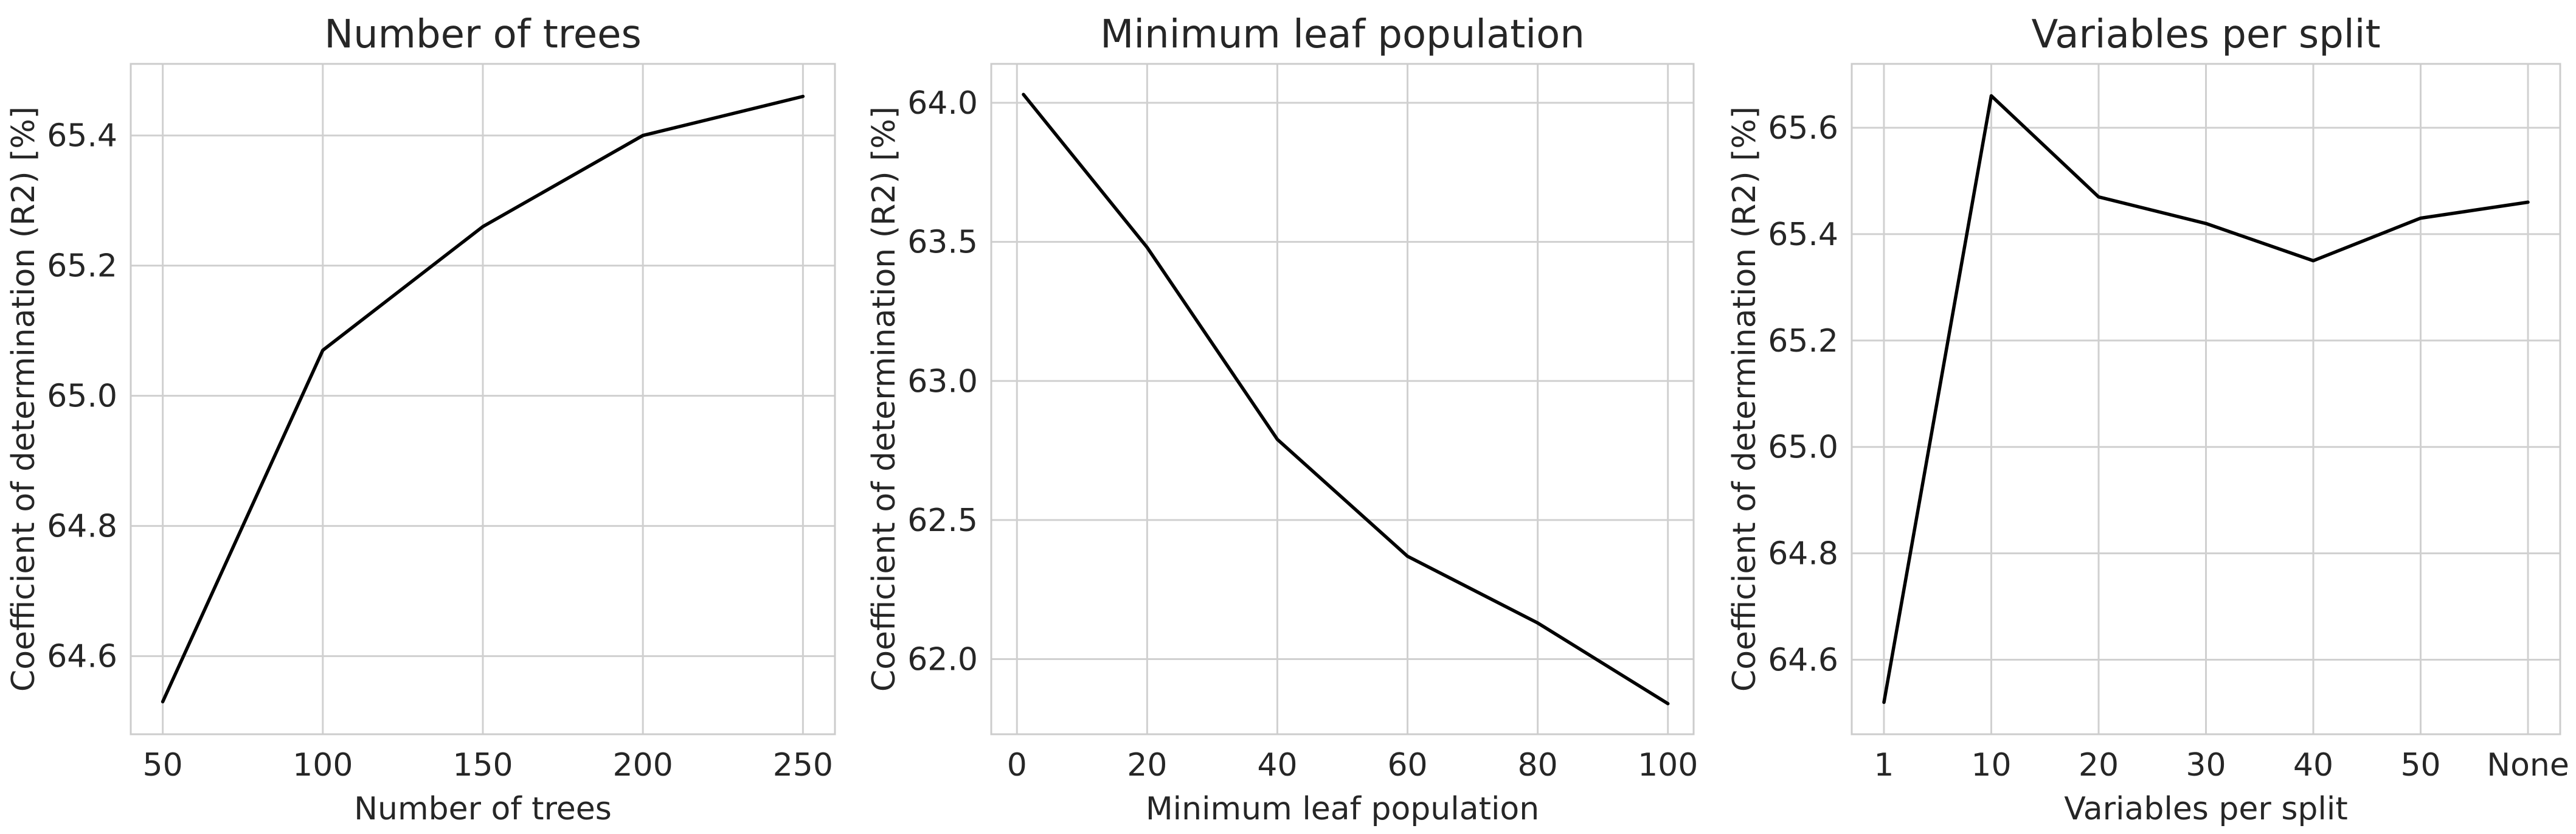 Image resolution: width=2576 pixels, height=834 pixels. What do you see at coordinates (1538, 765) in the screenshot?
I see `x-tick-label: 80` at bounding box center [1538, 765].